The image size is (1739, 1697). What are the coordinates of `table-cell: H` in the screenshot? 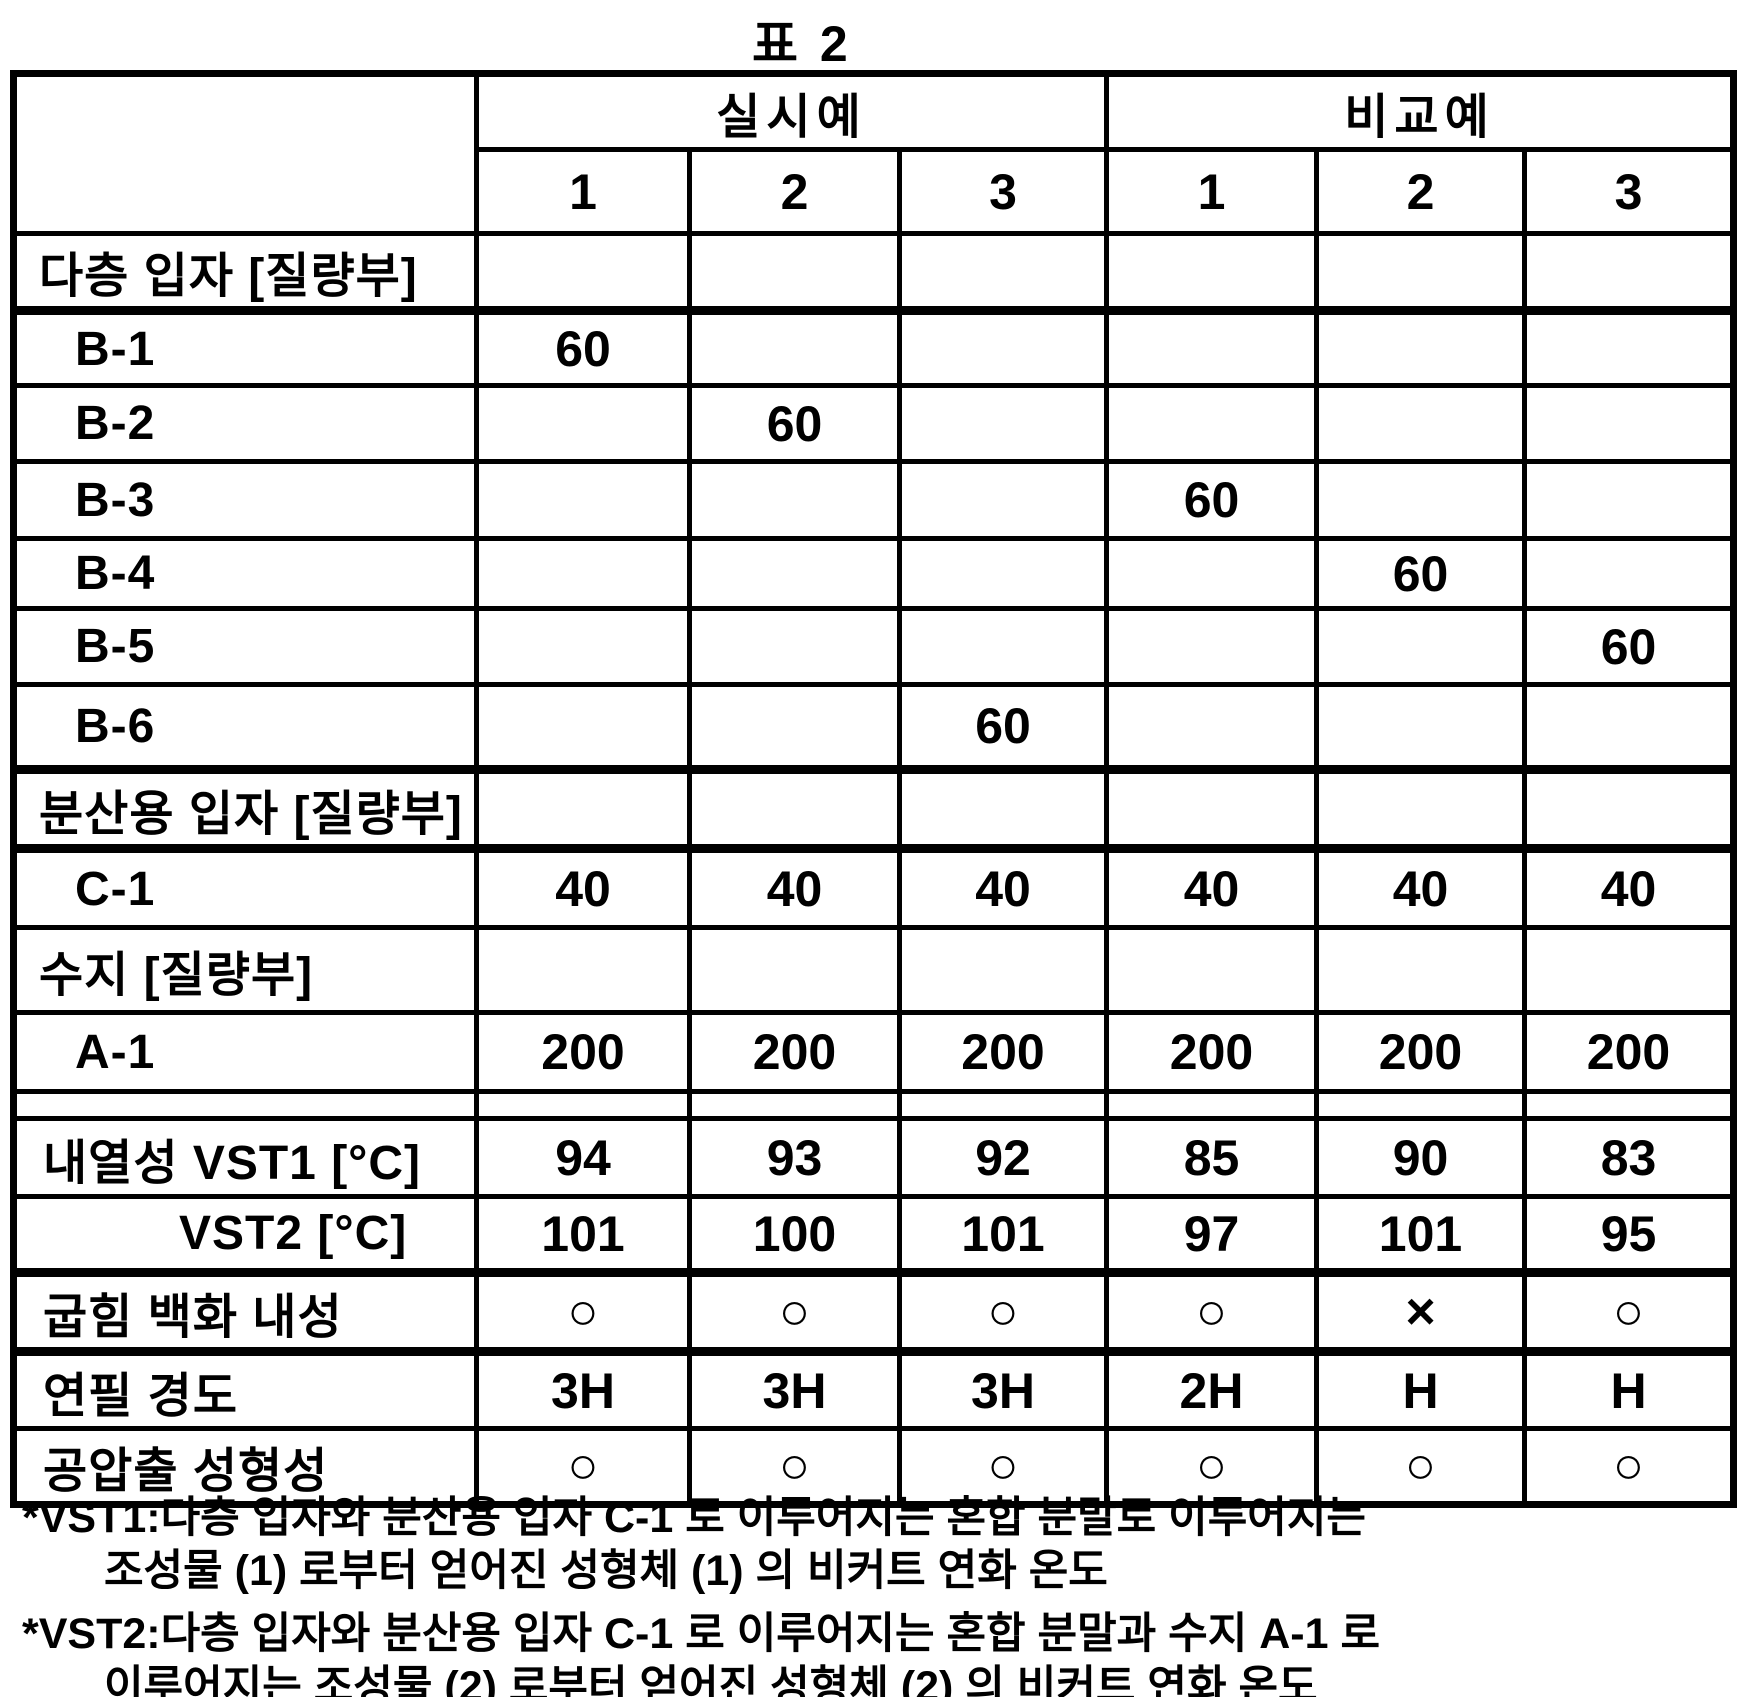 It's located at (1629, 1389).